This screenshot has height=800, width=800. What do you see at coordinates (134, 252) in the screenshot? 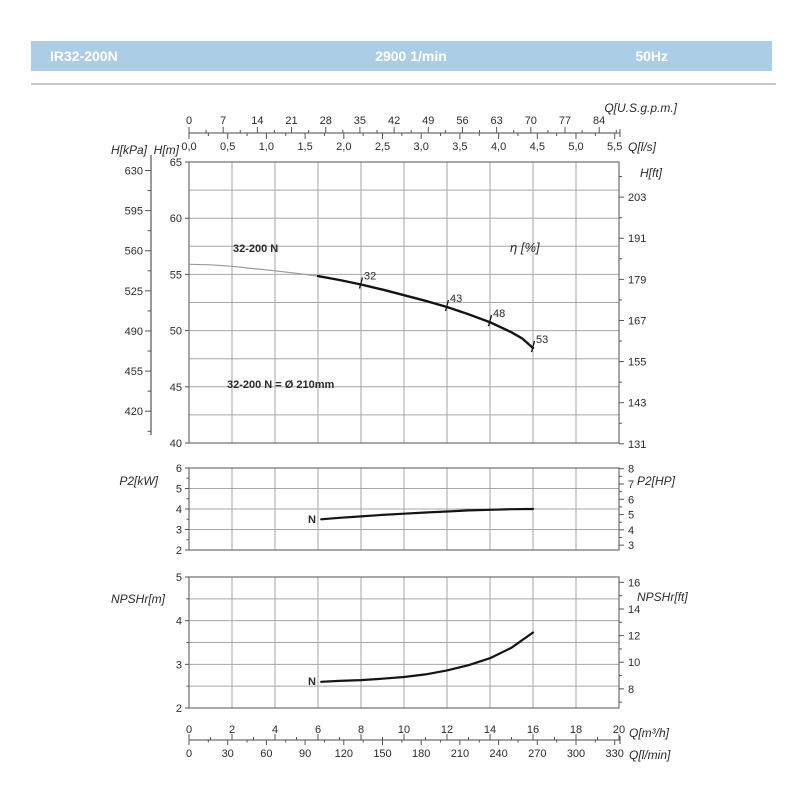
I see `kpa-tick-label: 560` at bounding box center [134, 252].